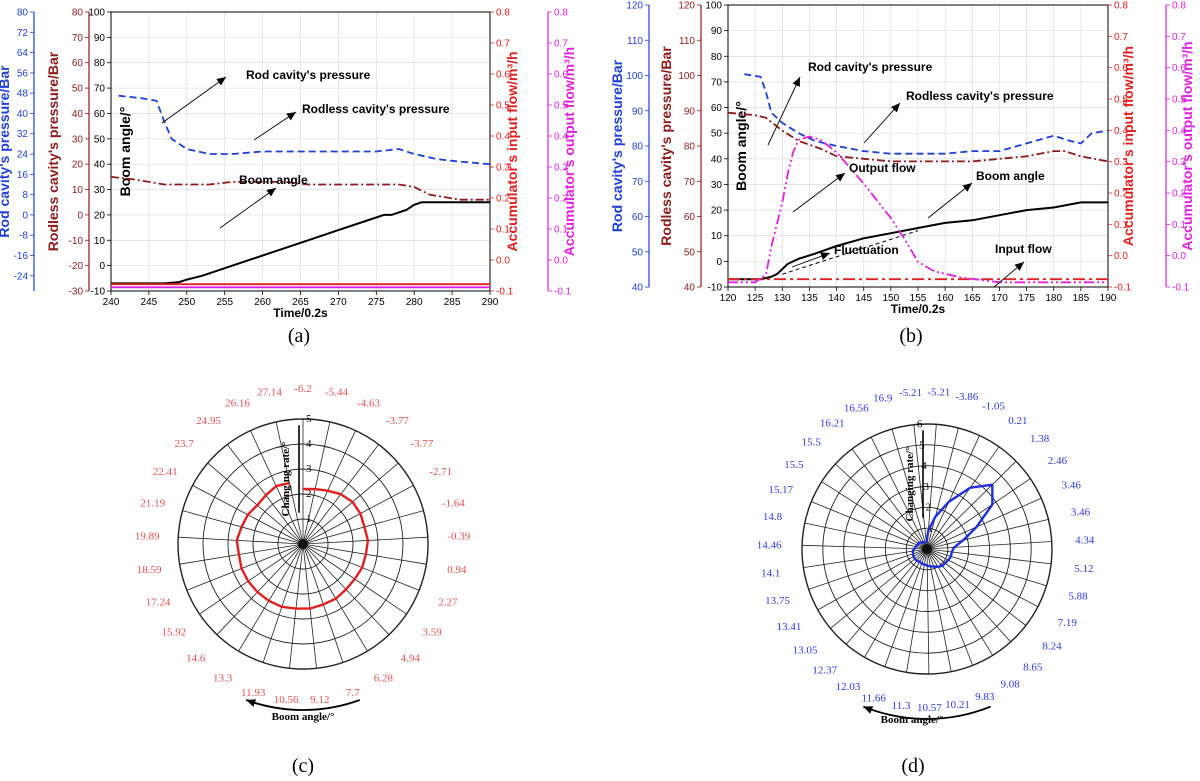  I want to click on ytick-label-a-boom-7: 60, so click(100, 114).